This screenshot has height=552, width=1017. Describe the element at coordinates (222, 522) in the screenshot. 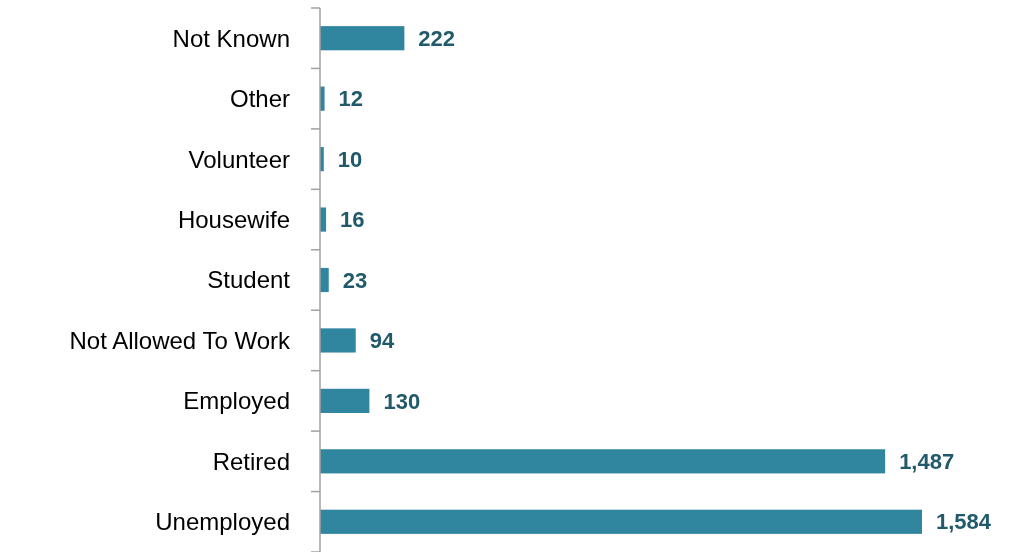

I see `y-tick-label: Unemployed` at that location.